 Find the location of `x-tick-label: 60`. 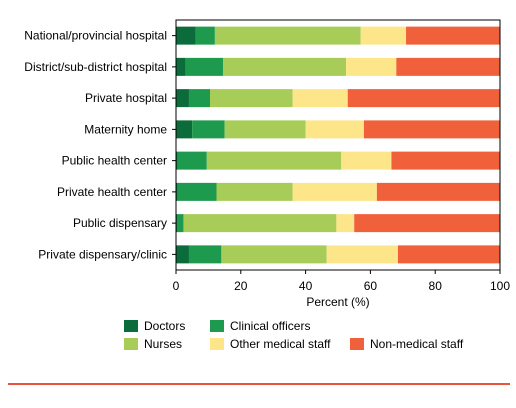

x-tick-label: 60 is located at coordinates (371, 286).